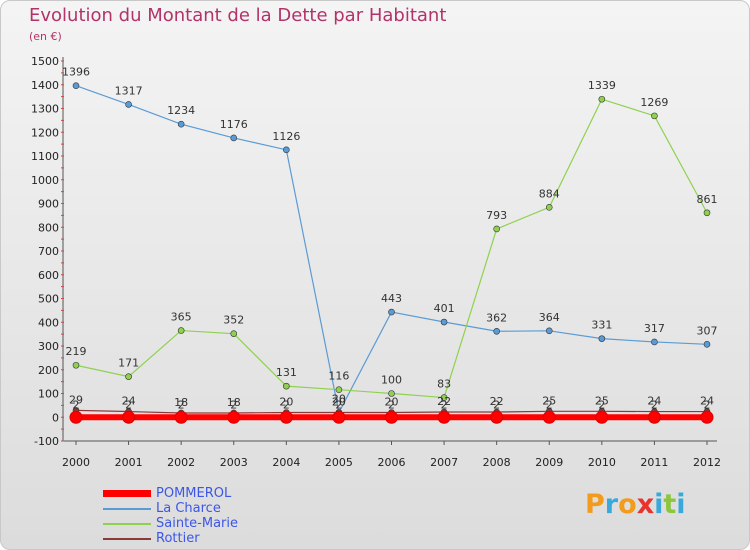  I want to click on x-tick-label: 2006, so click(392, 462).